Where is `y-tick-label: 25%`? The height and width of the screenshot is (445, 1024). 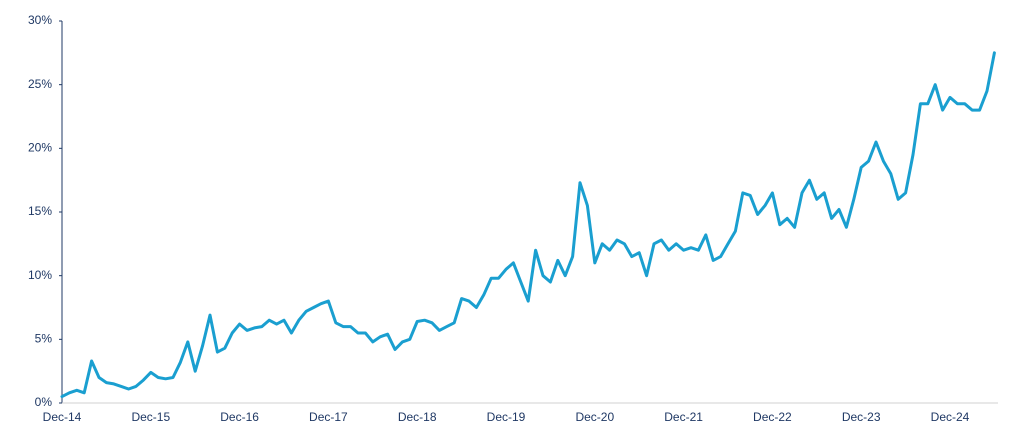
y-tick-label: 25% is located at coordinates (40, 84).